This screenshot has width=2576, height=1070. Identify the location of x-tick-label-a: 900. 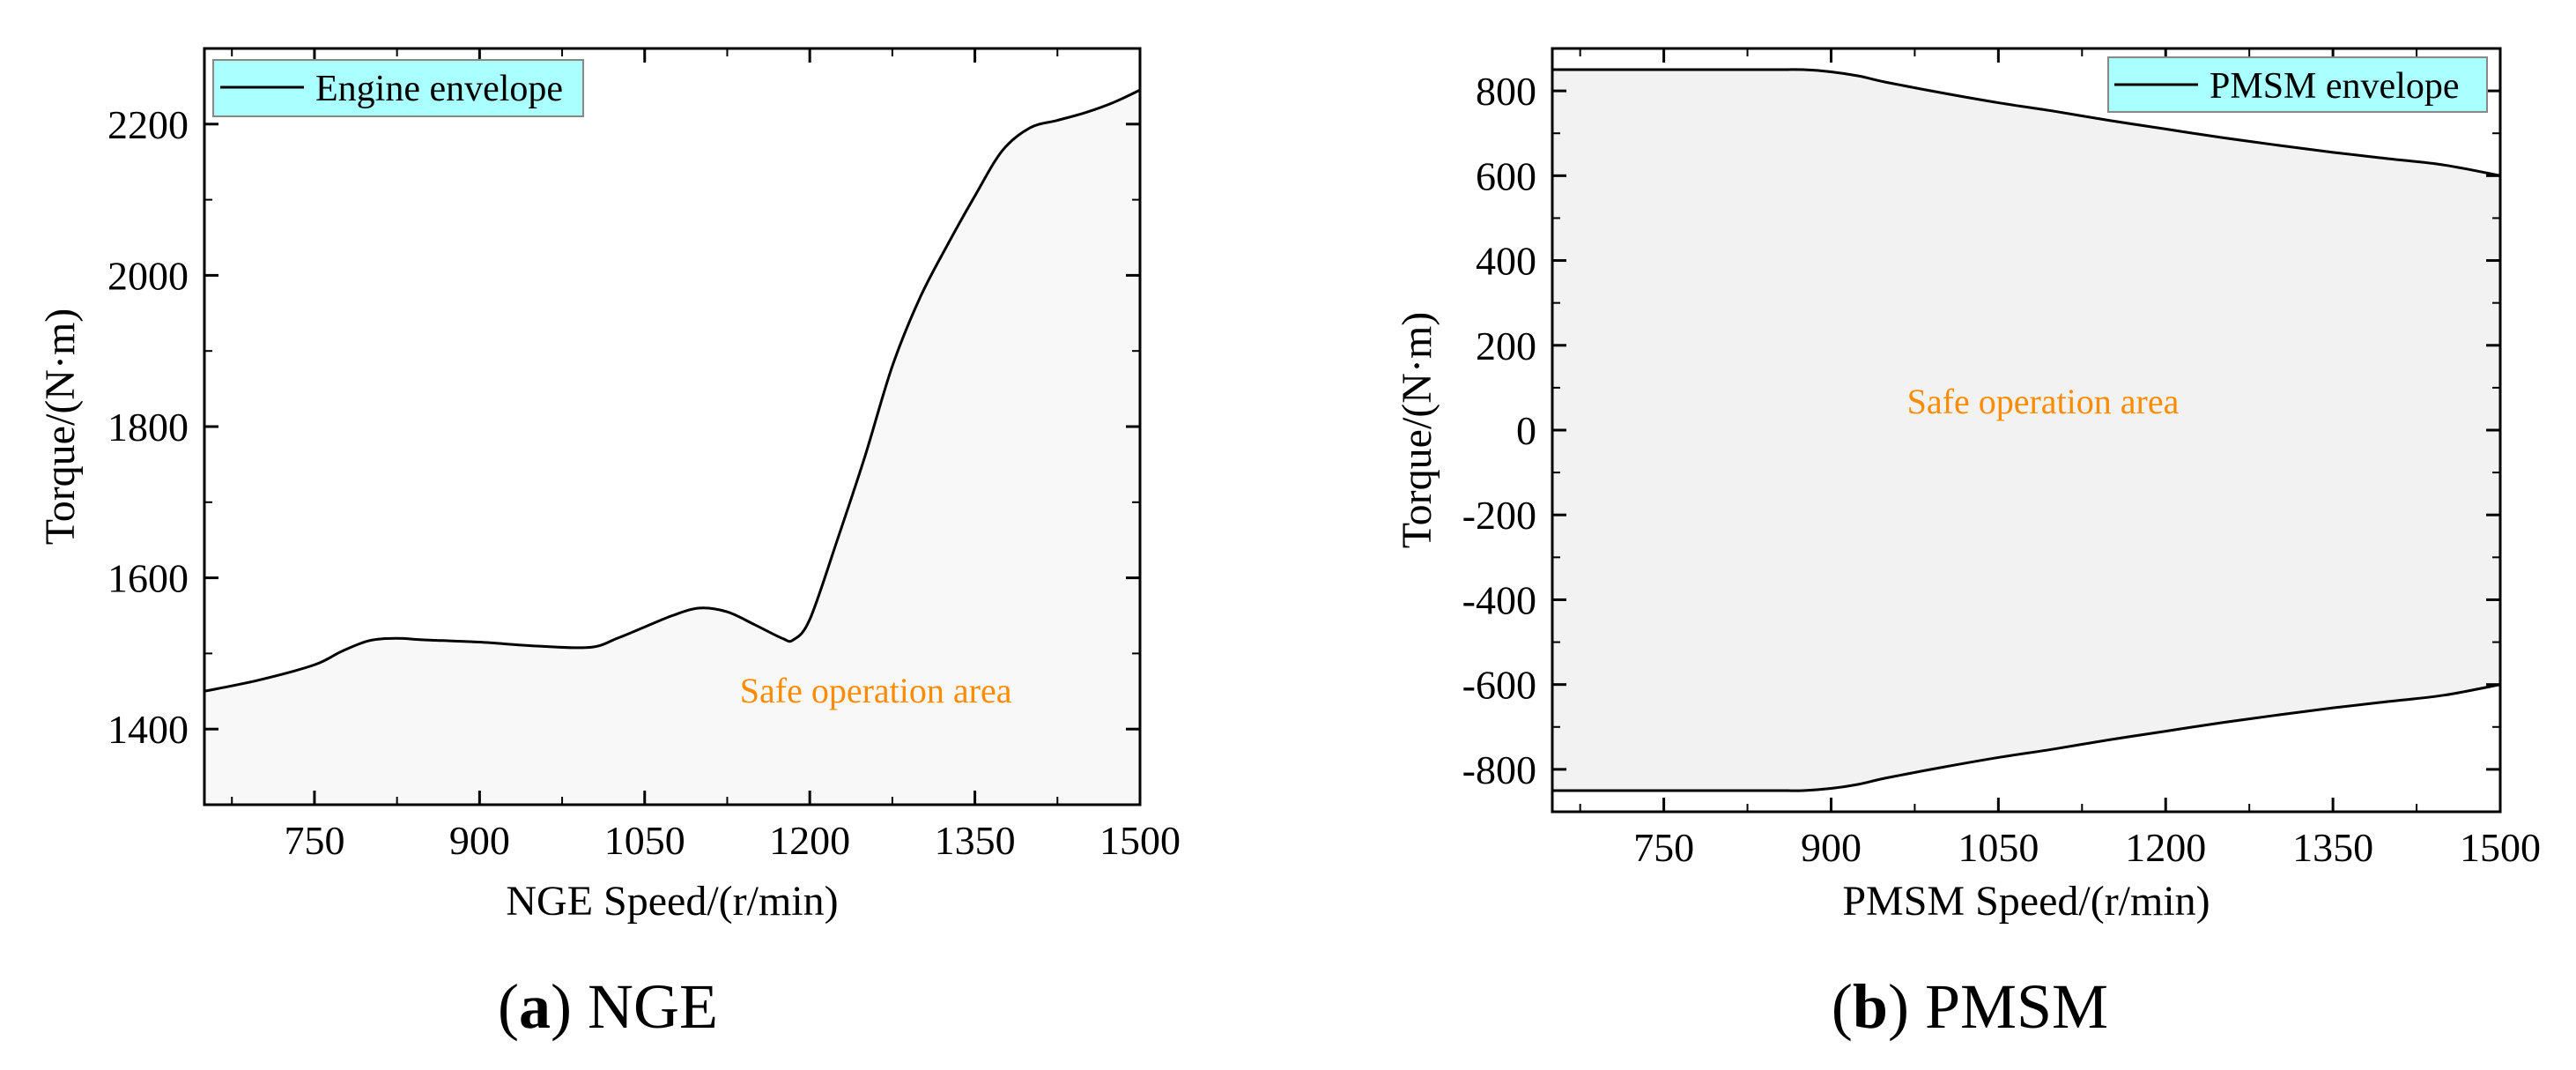
(480, 841).